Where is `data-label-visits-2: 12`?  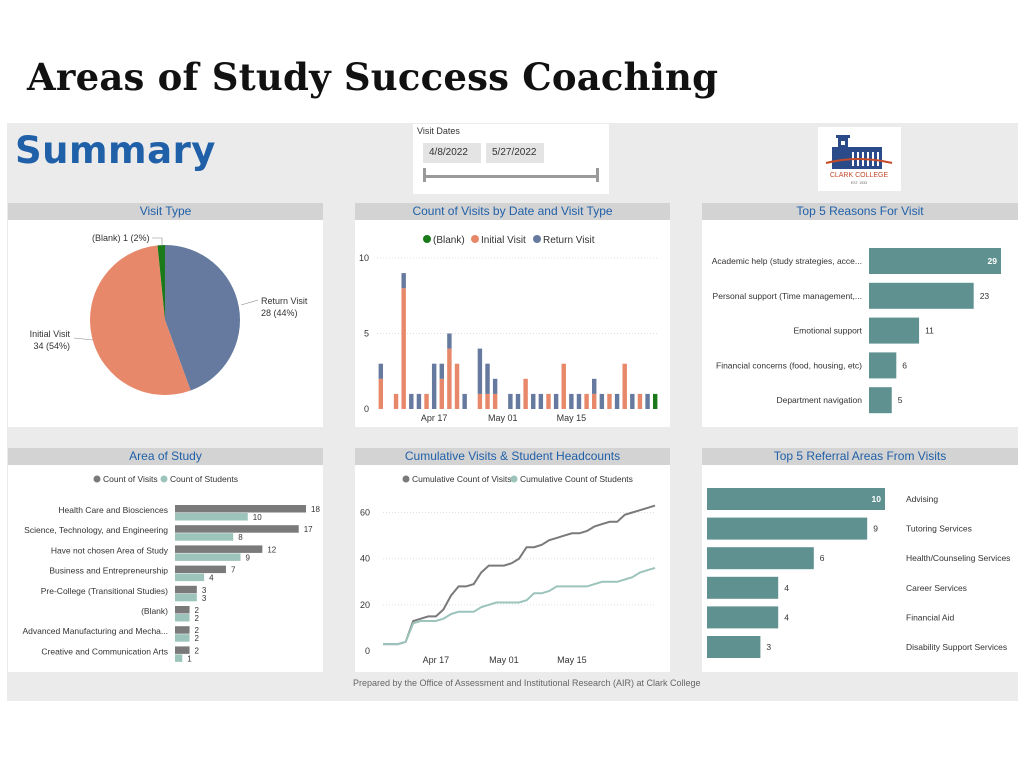
data-label-visits-2: 12 is located at coordinates (271, 549).